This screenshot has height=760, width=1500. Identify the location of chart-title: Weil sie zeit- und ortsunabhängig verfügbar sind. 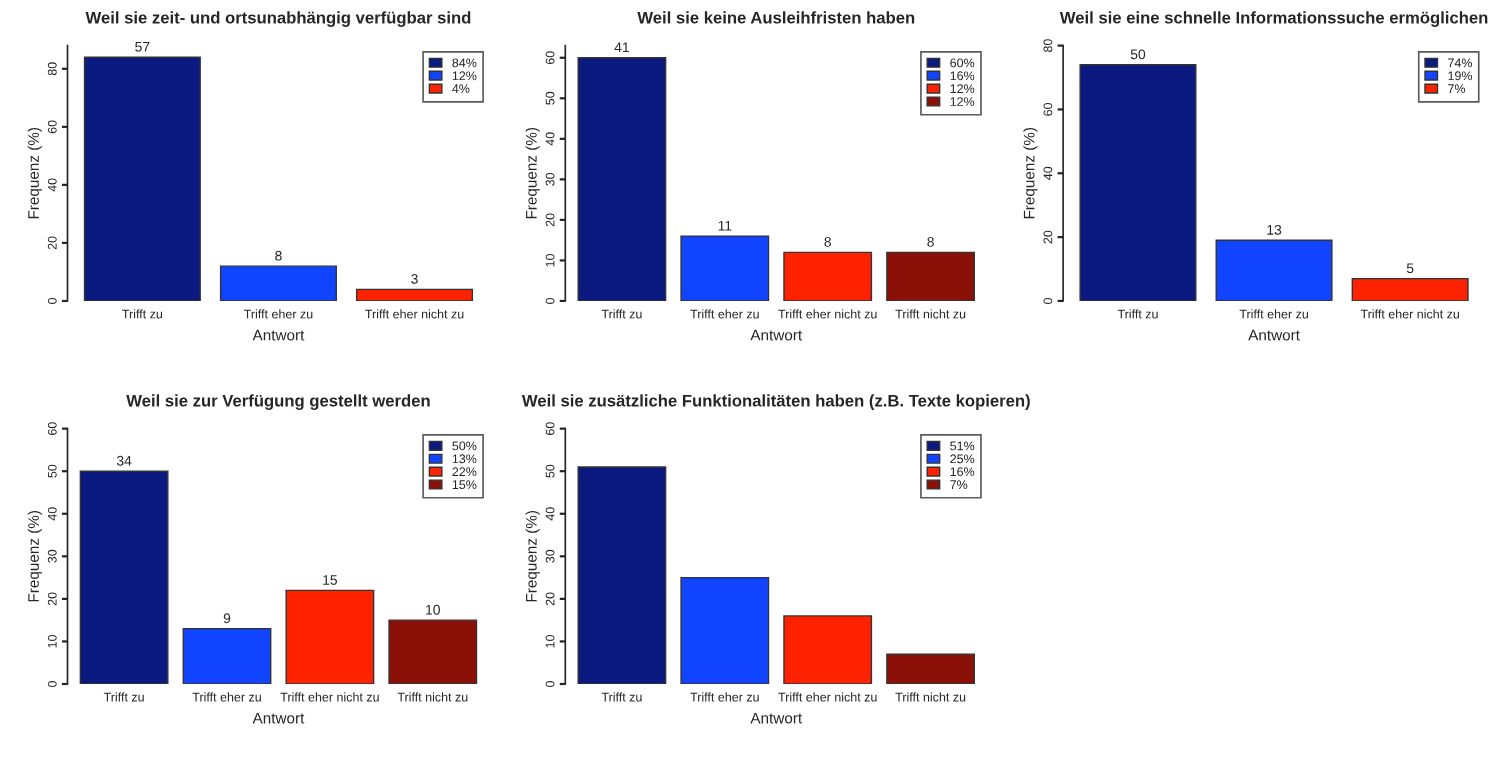
(278, 19).